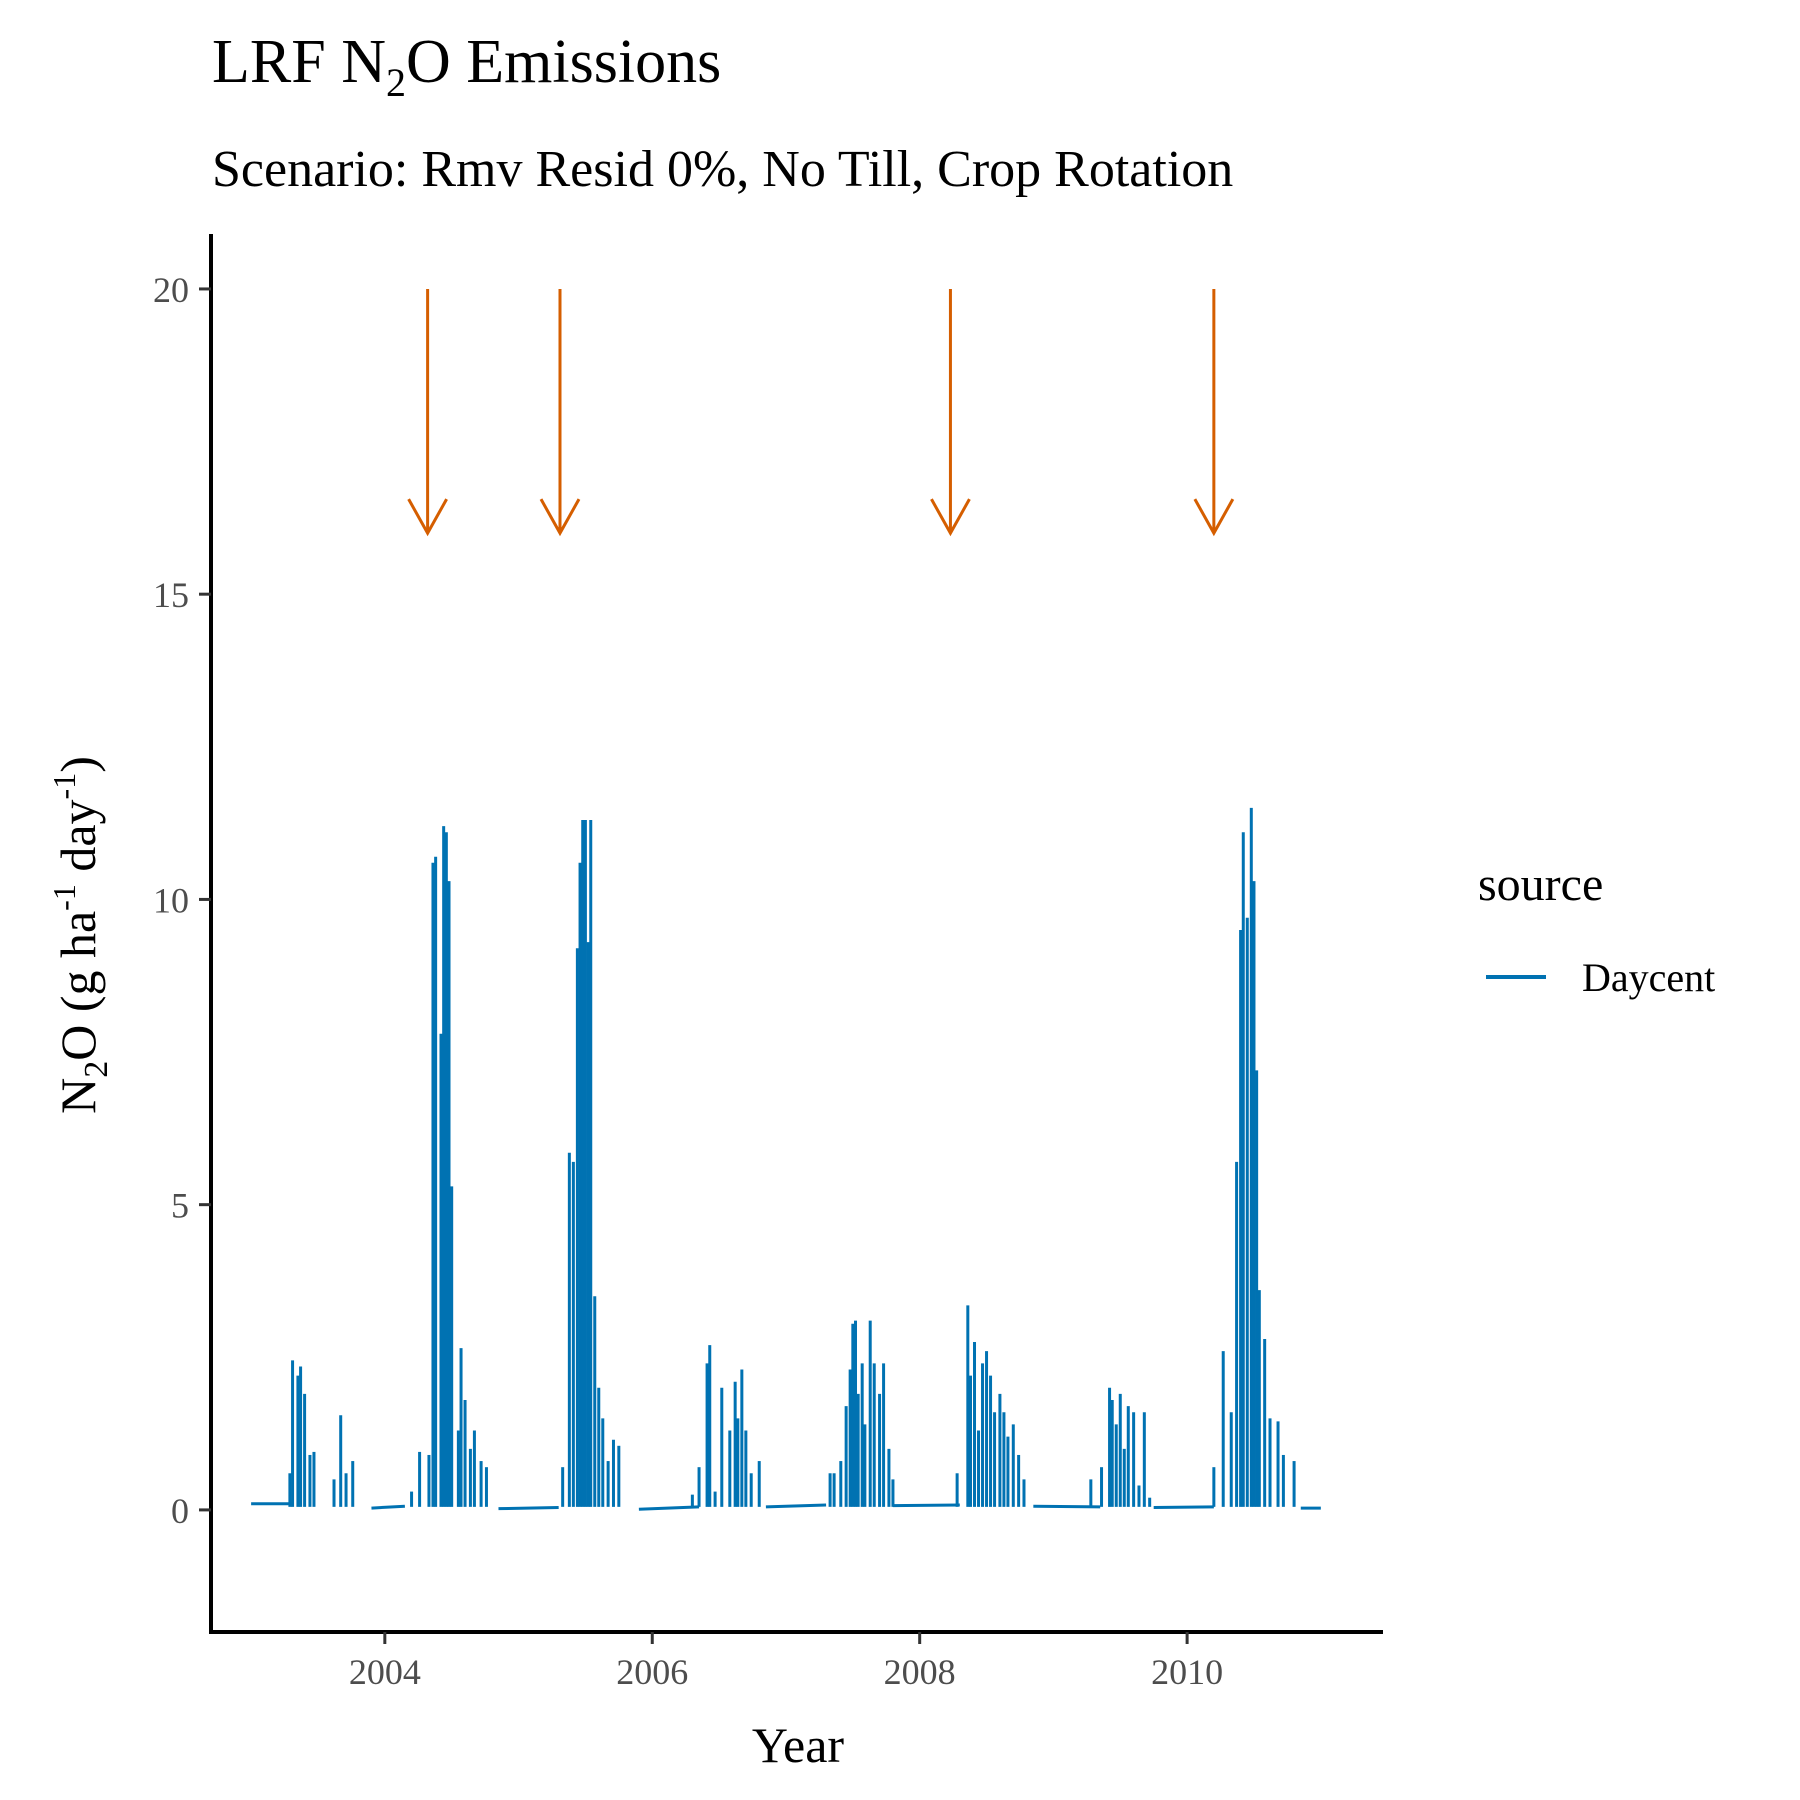  I want to click on x-tick-label-2010: 2010, so click(1187, 1672).